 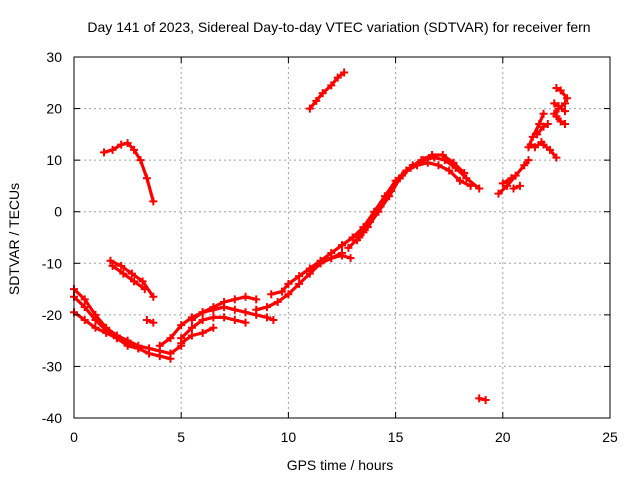 What do you see at coordinates (54, 109) in the screenshot?
I see `y-tick-label: 20` at bounding box center [54, 109].